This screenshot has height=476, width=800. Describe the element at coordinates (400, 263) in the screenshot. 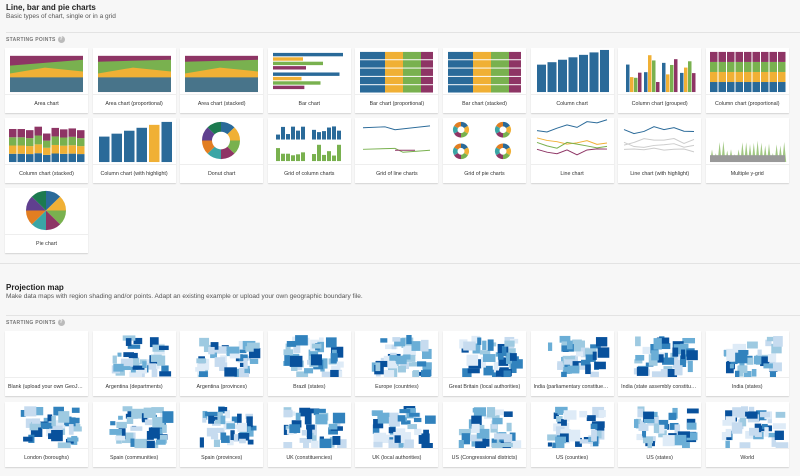

I see `section-divider` at that location.